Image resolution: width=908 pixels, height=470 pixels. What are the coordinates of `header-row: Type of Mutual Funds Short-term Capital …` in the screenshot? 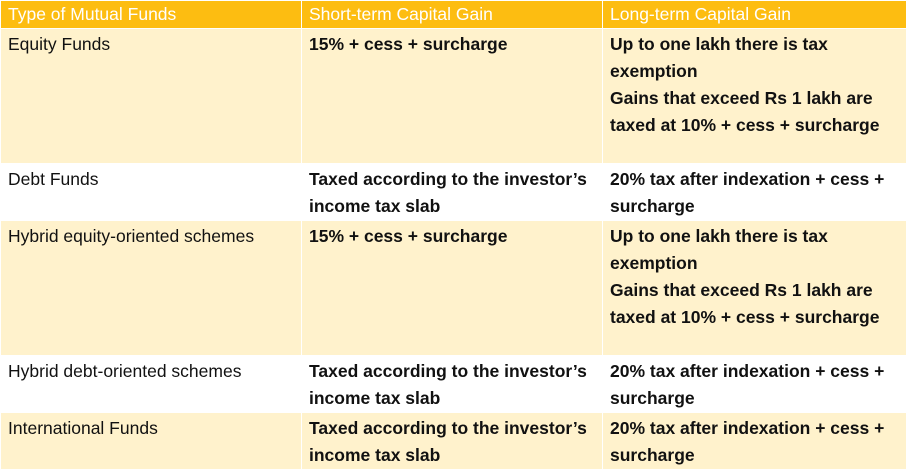 It's located at (453, 14).